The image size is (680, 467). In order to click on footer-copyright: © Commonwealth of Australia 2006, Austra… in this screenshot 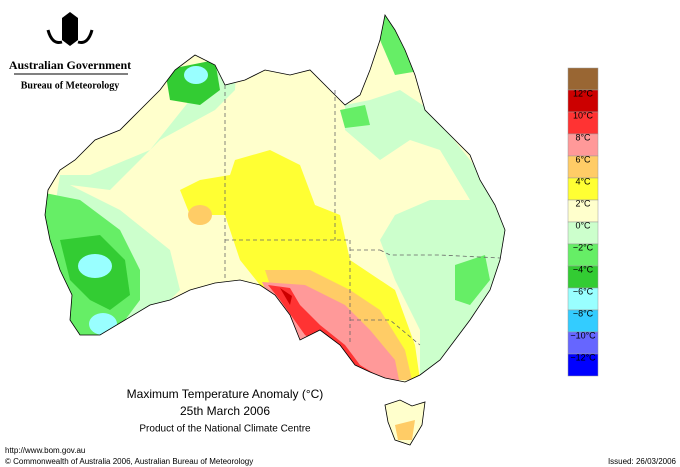, I will do `click(129, 461)`.